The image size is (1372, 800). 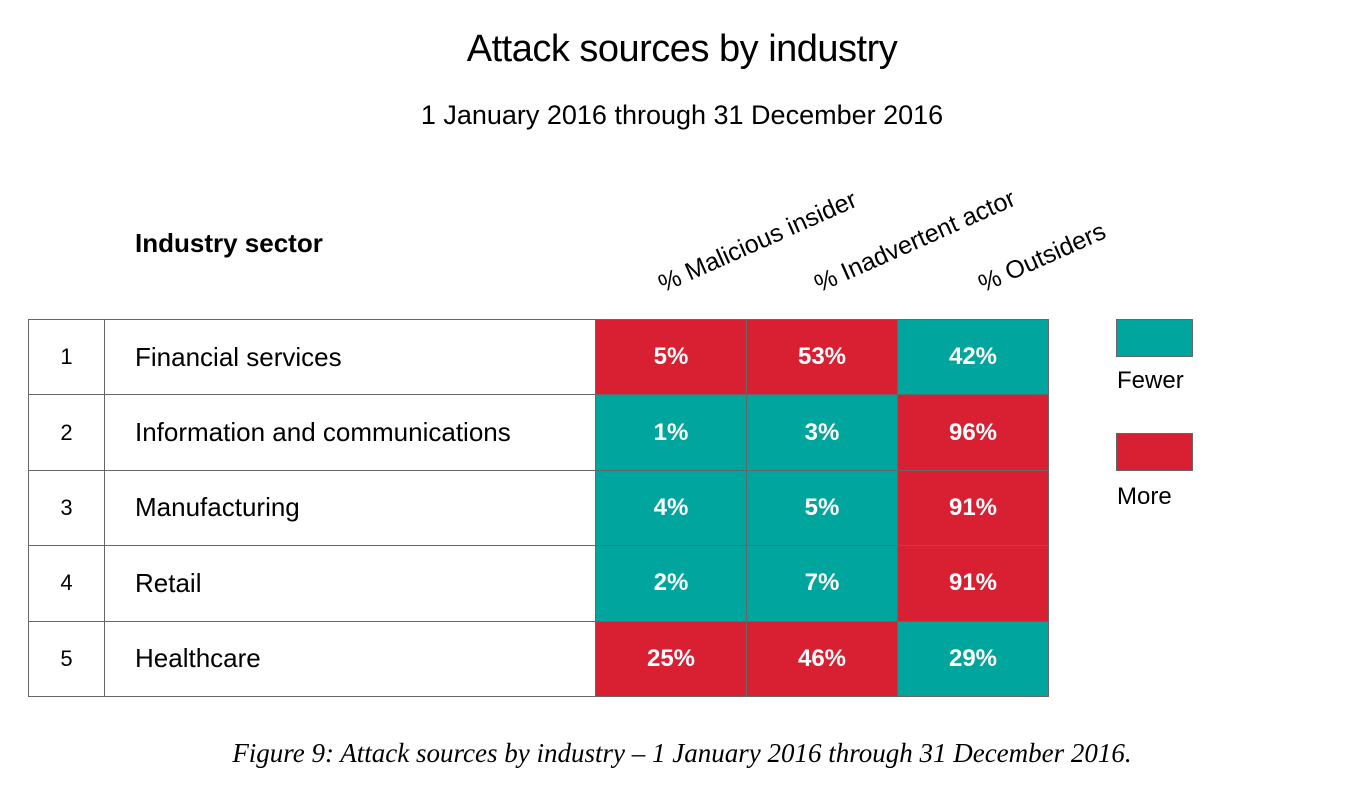 I want to click on legend-swatch-fewer, so click(x=1154, y=338).